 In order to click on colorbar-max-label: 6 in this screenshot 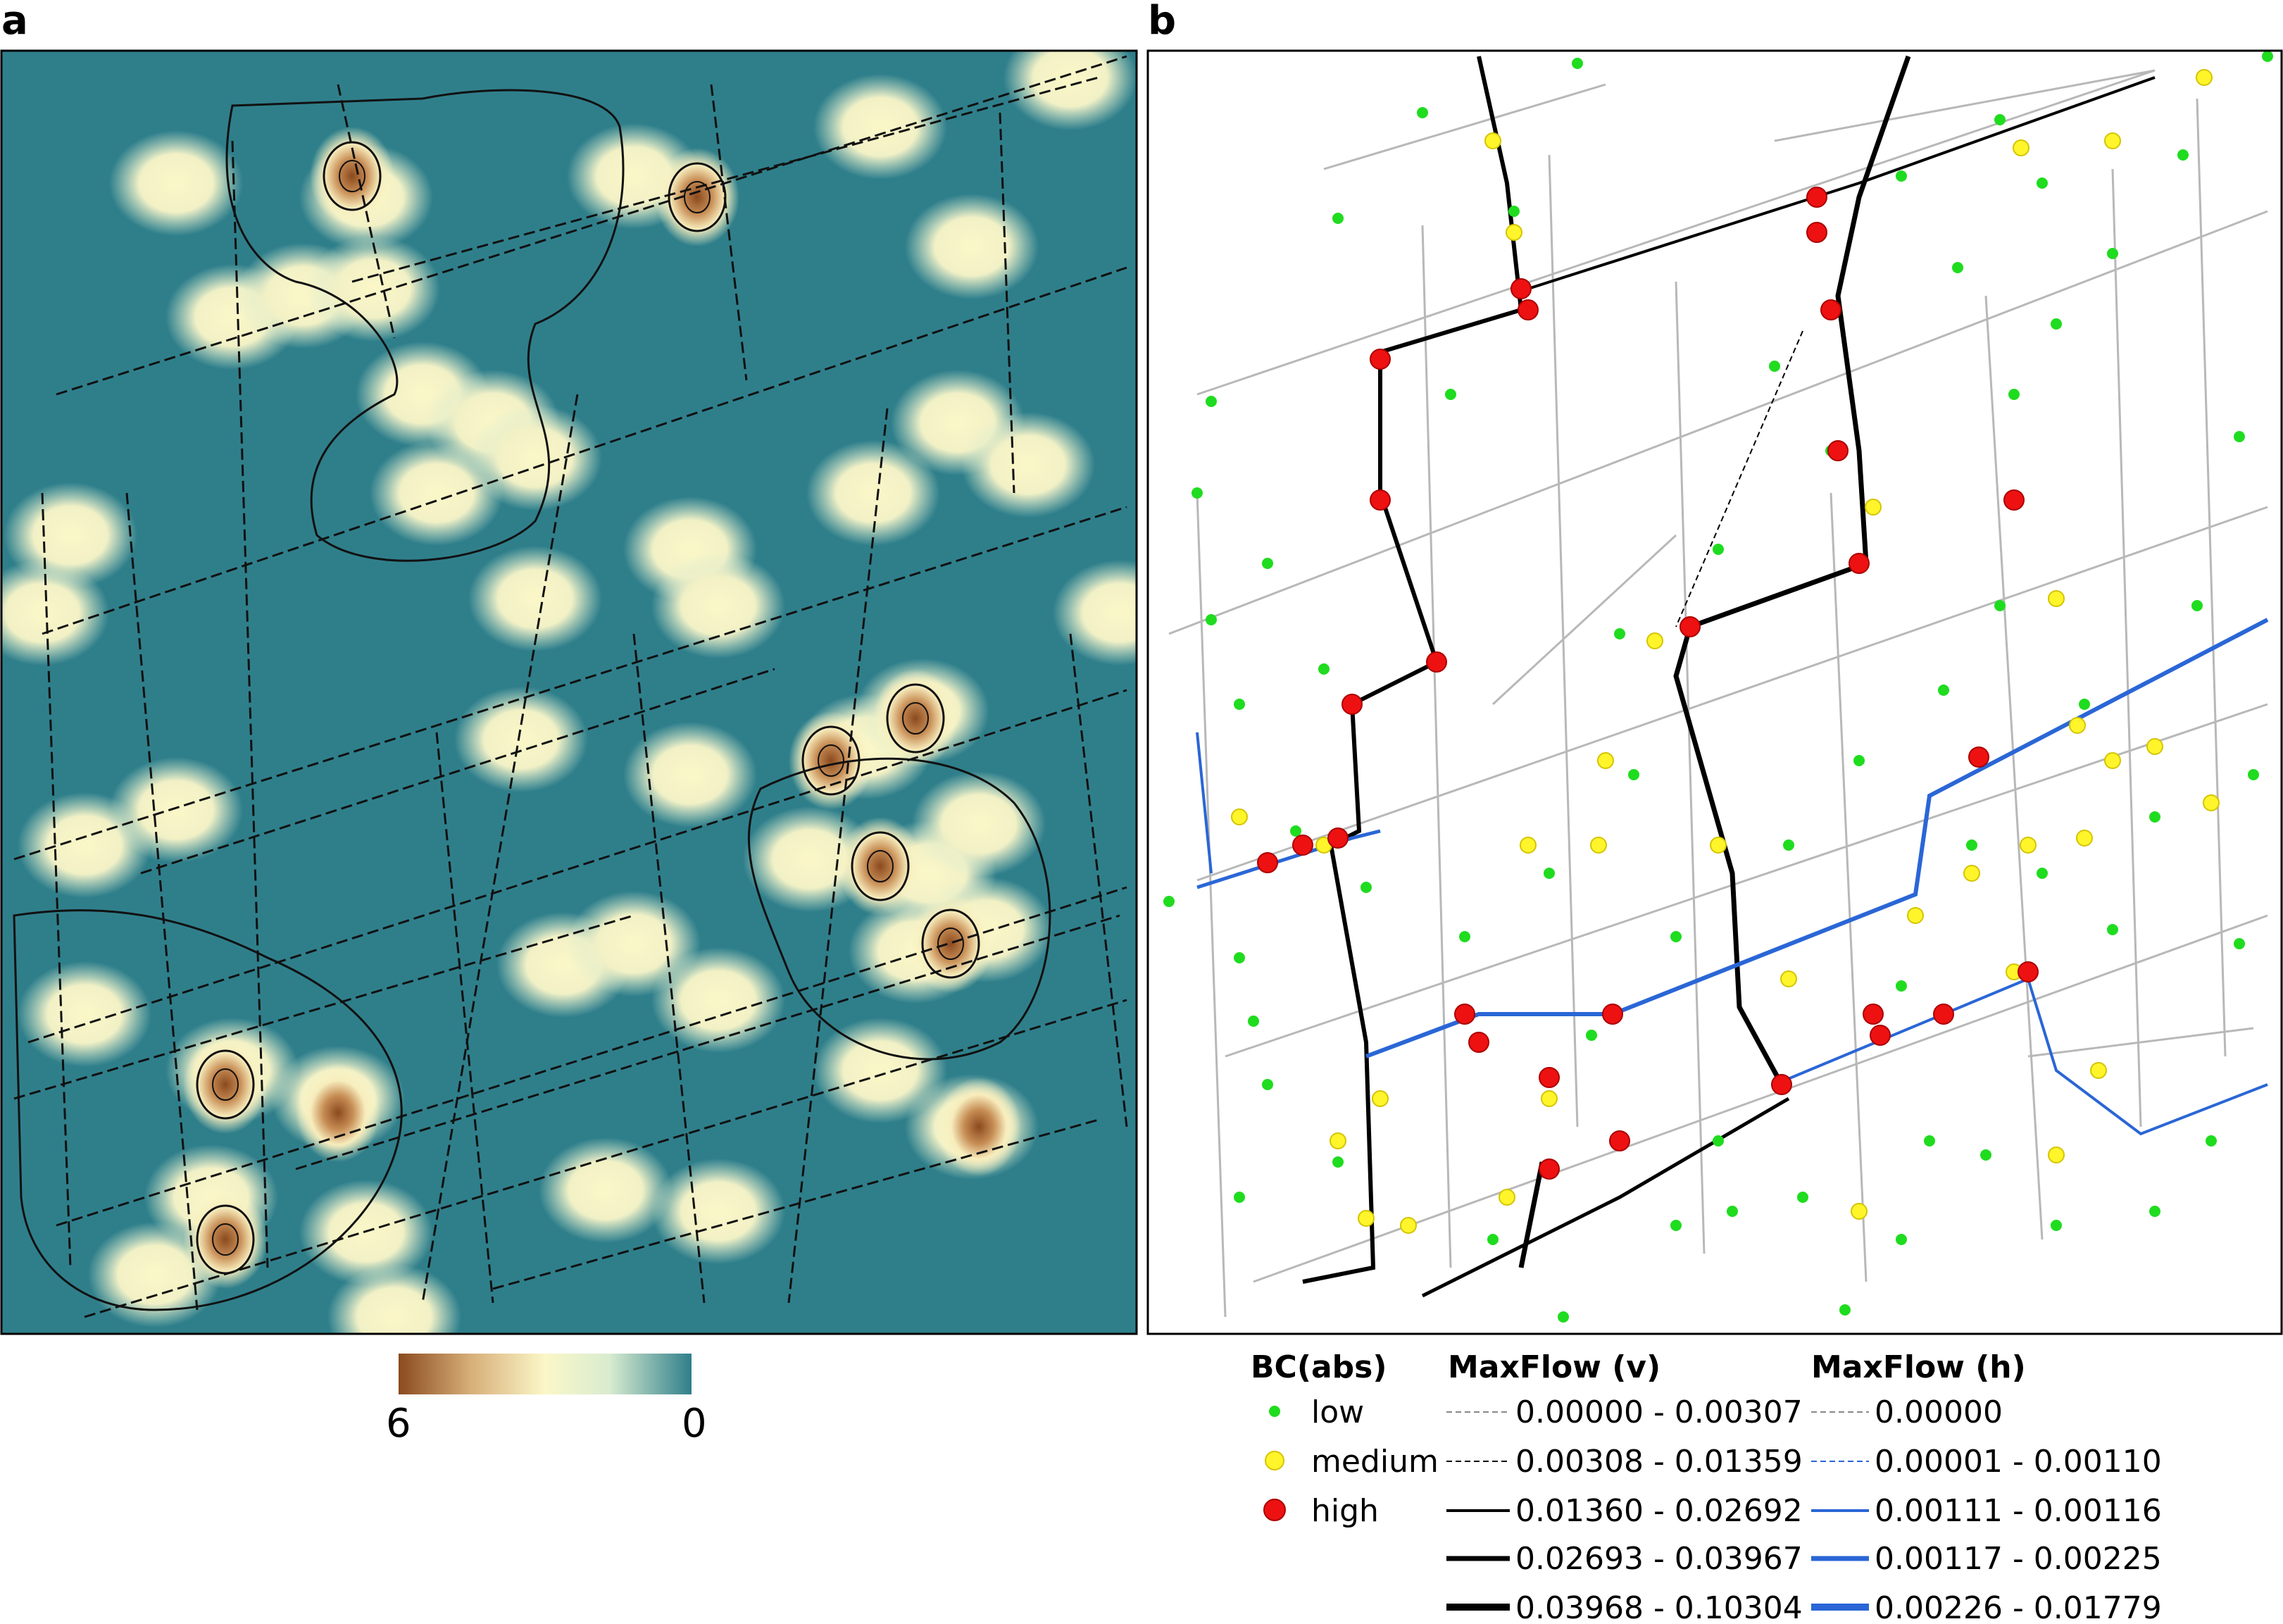, I will do `click(399, 1424)`.